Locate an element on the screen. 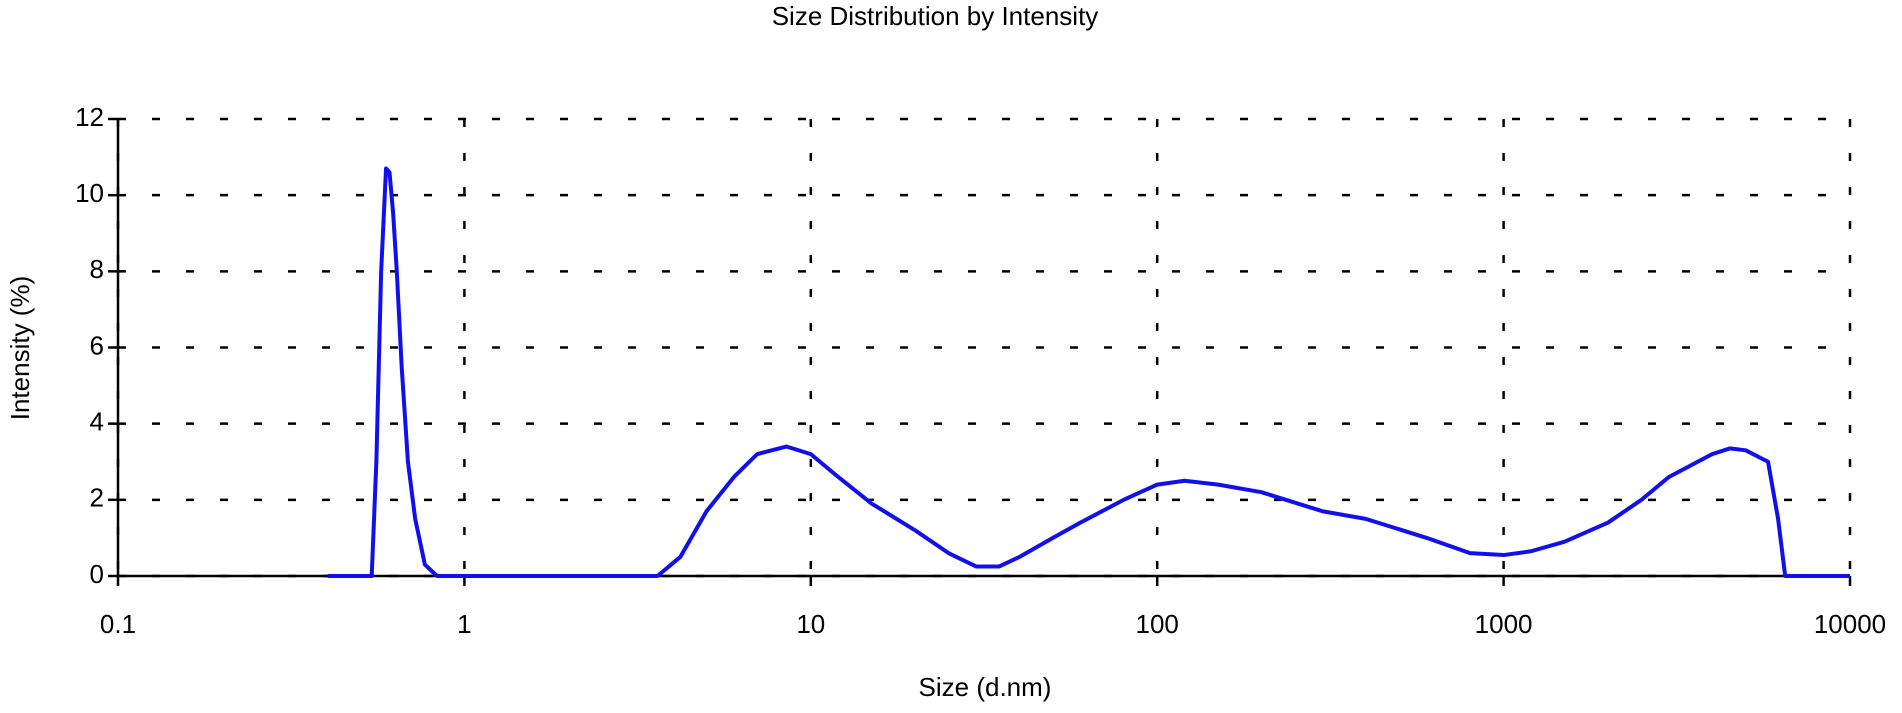 The height and width of the screenshot is (713, 1902). y-tick-label: 4 is located at coordinates (97, 422).